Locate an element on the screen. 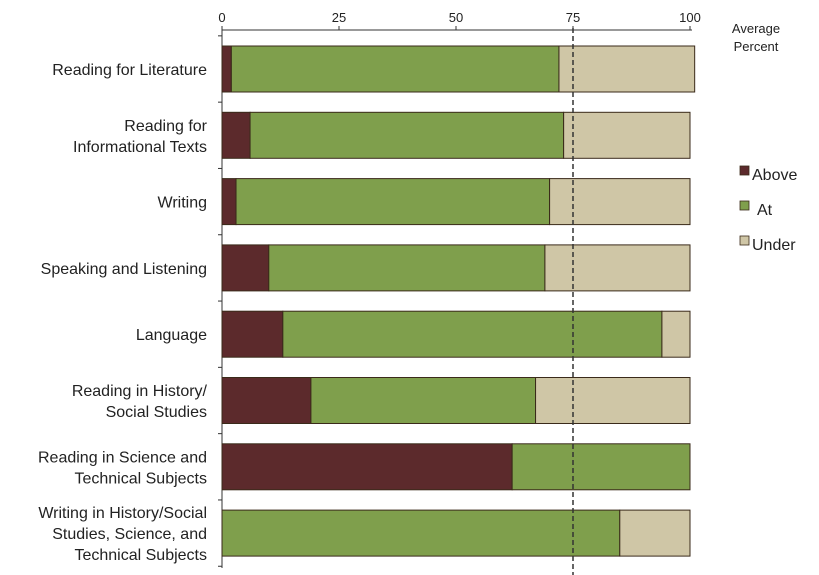  legend-swatch-under is located at coordinates (744, 240).